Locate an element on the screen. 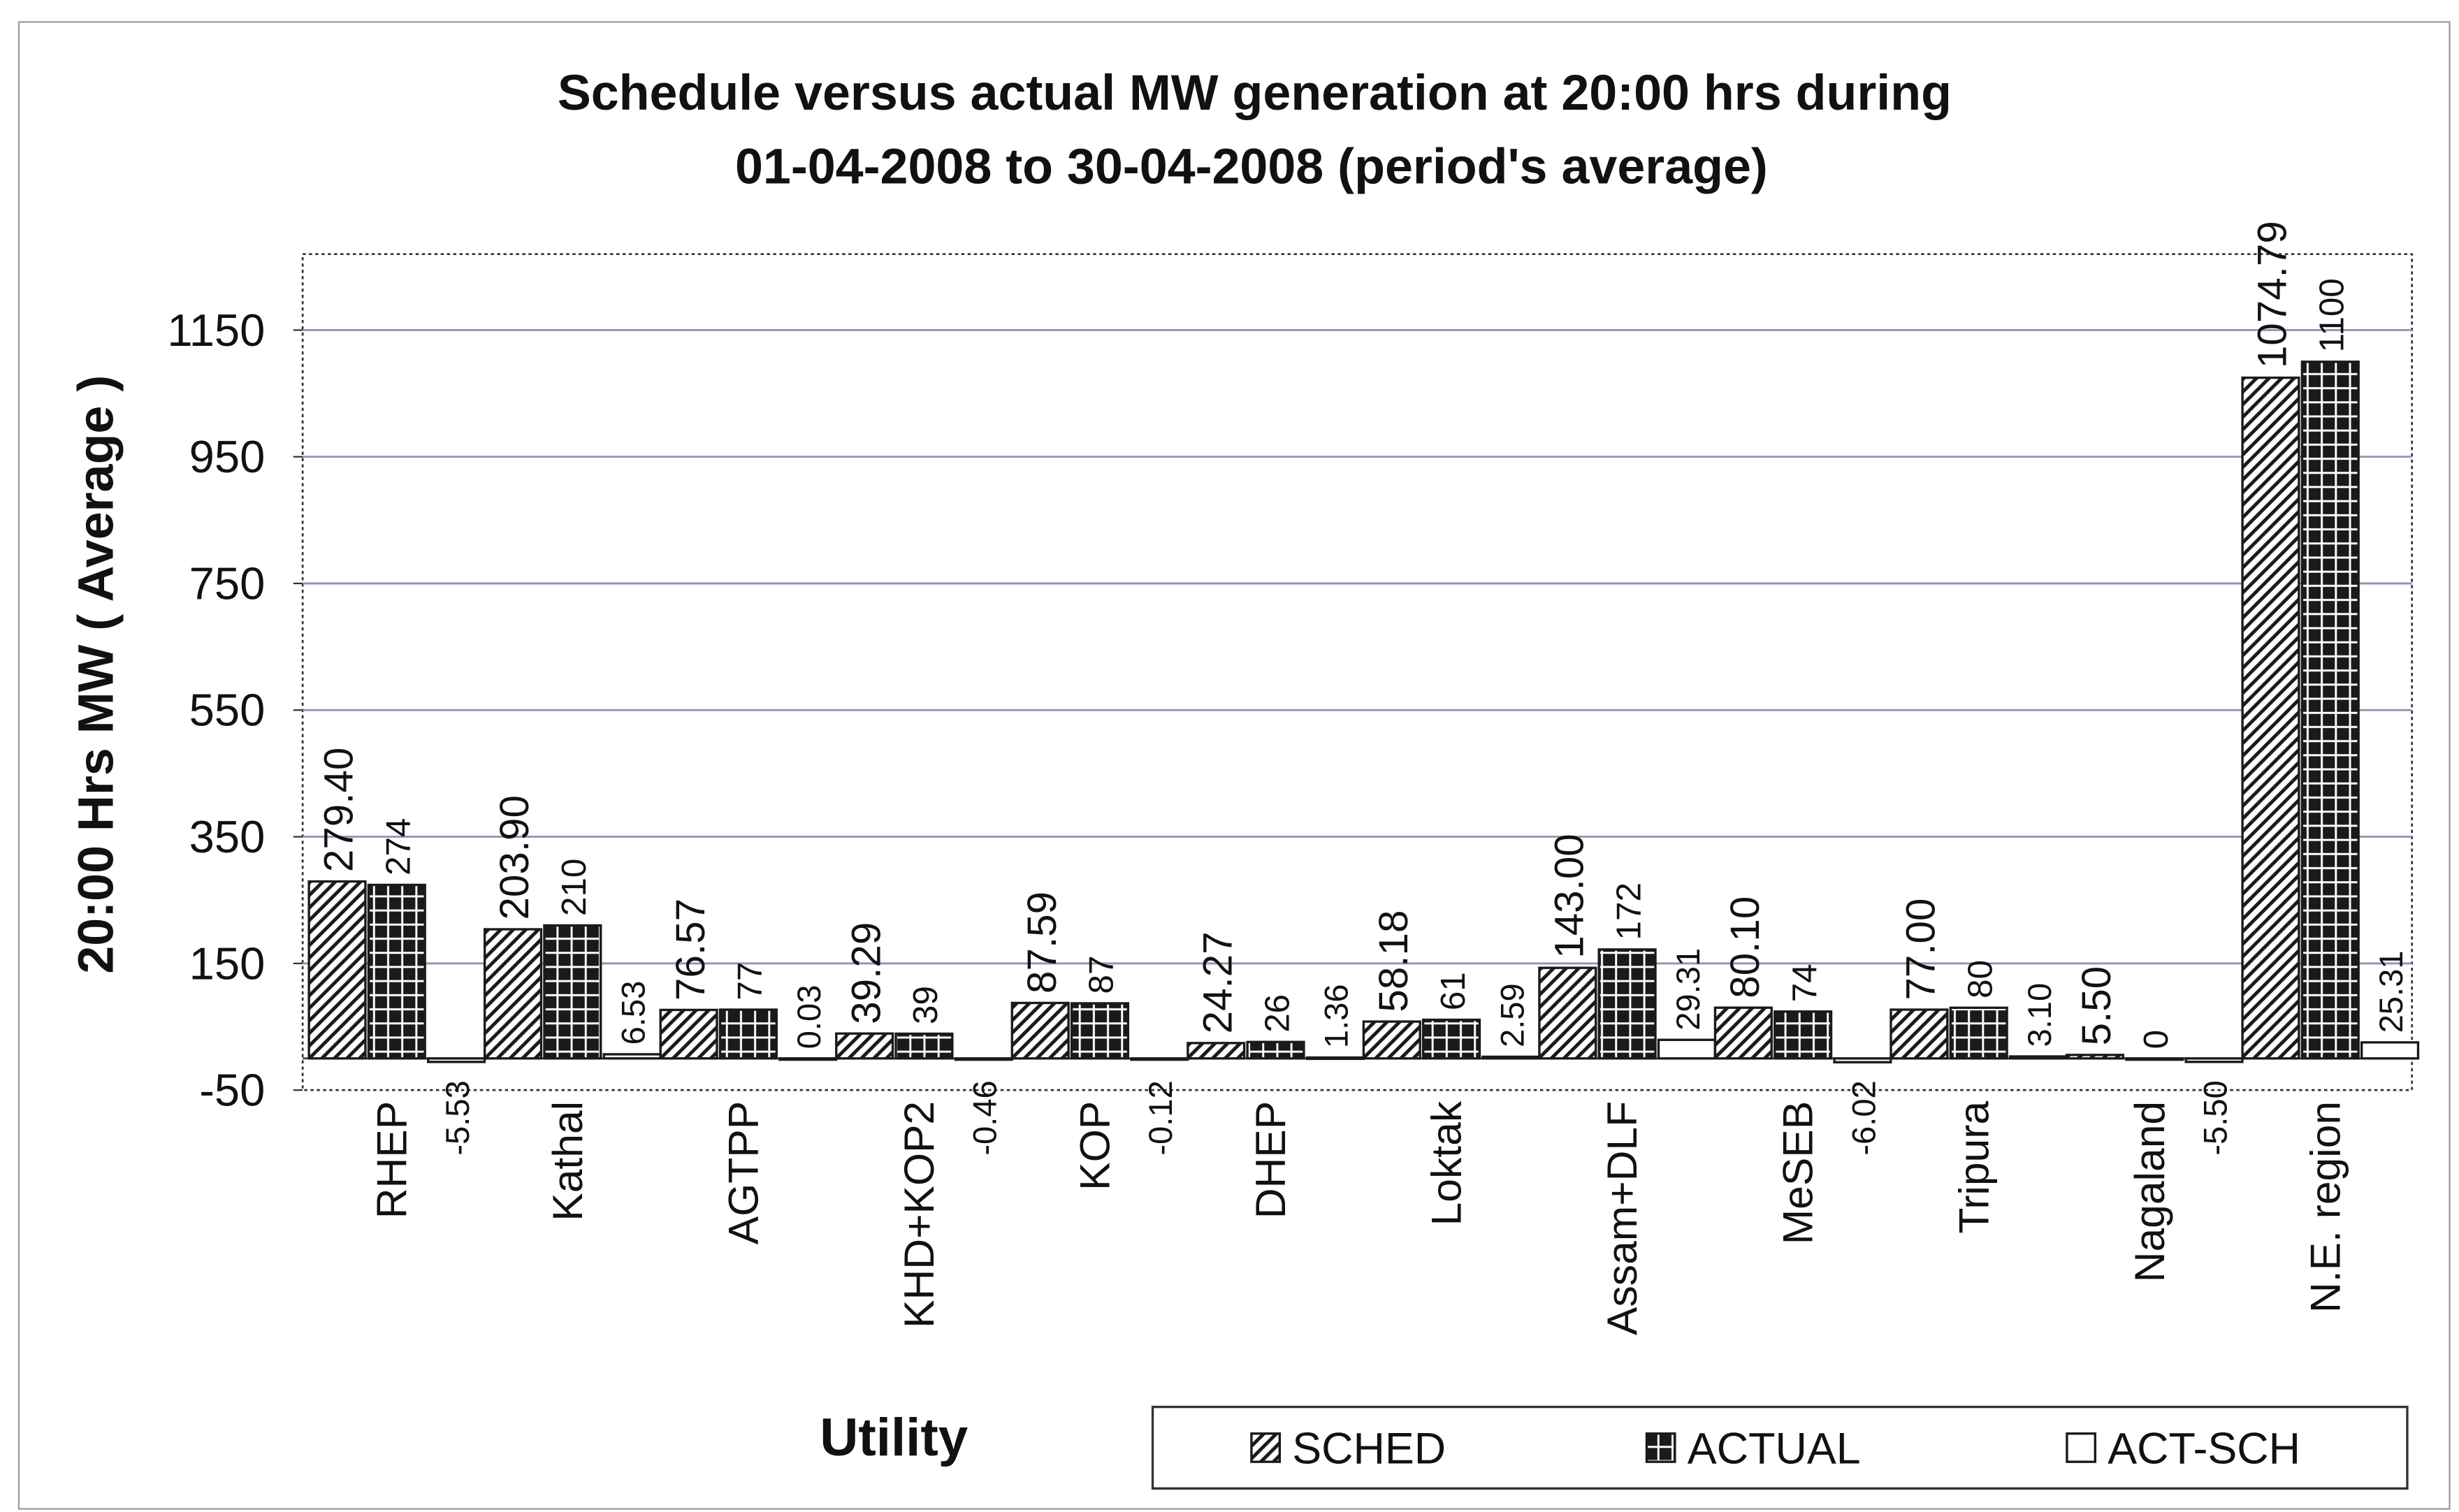 This screenshot has width=2459, height=1512. x-tick-label: DHEP is located at coordinates (1271, 1160).